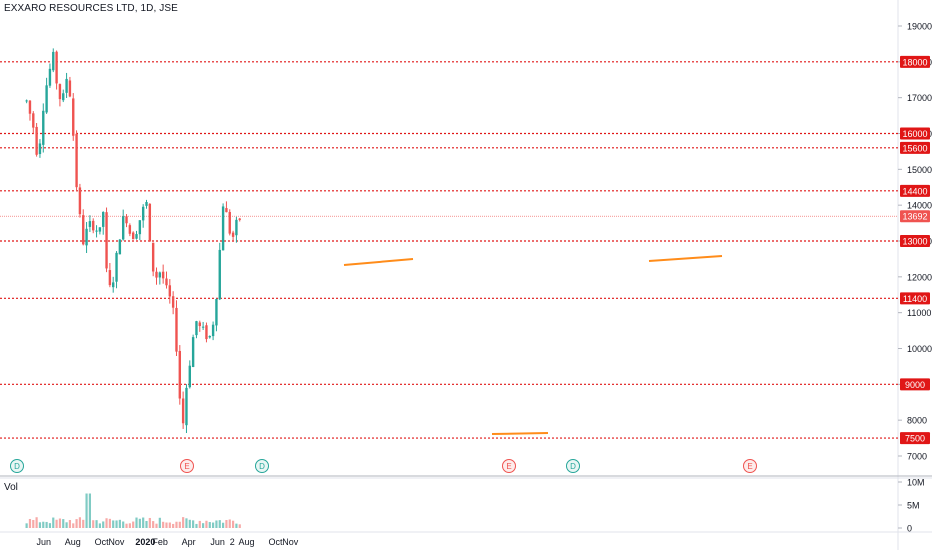  Describe the element at coordinates (116, 542) in the screenshot. I see `x-tick-label: Nov` at that location.